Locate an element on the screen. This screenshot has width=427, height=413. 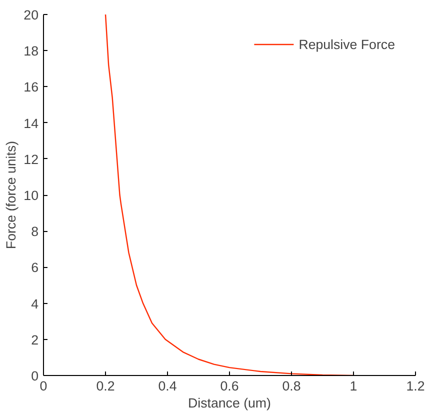
y-tick-label: 2 is located at coordinates (35, 340).